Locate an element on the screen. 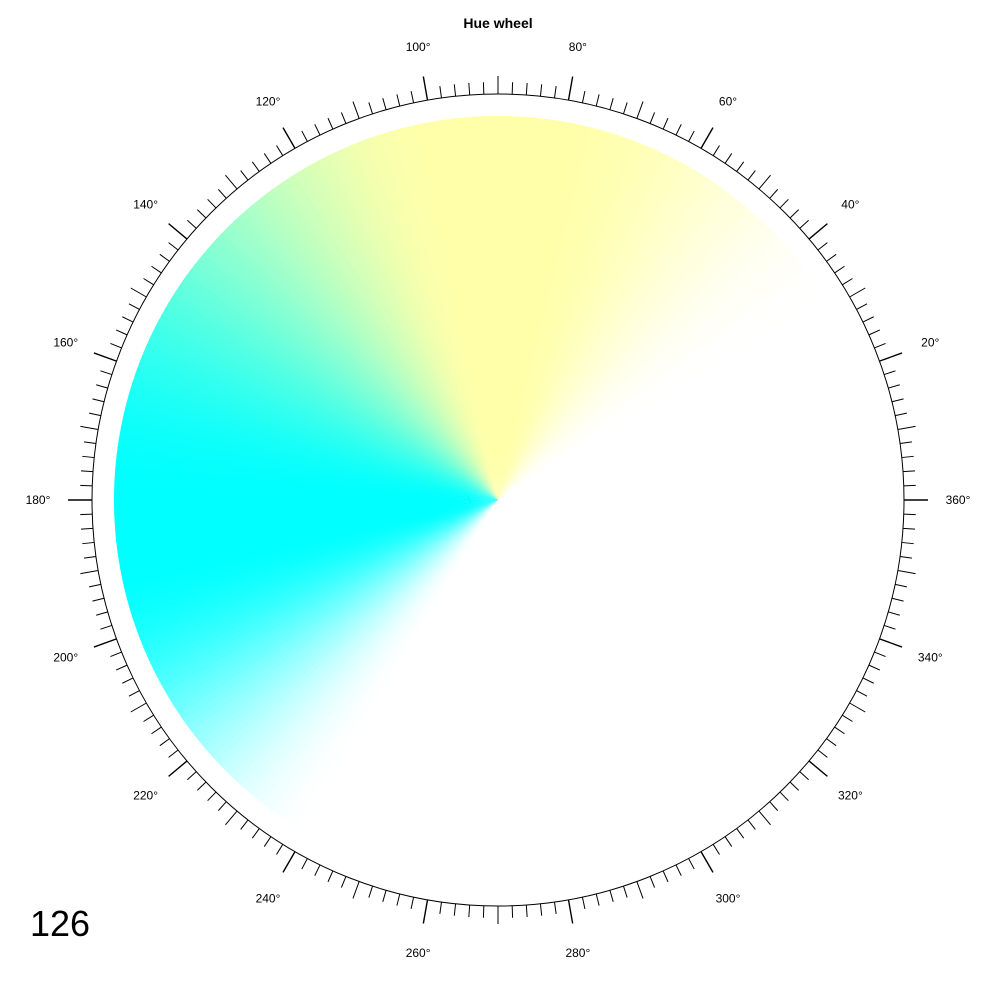  tick-label: 240° is located at coordinates (268, 898).